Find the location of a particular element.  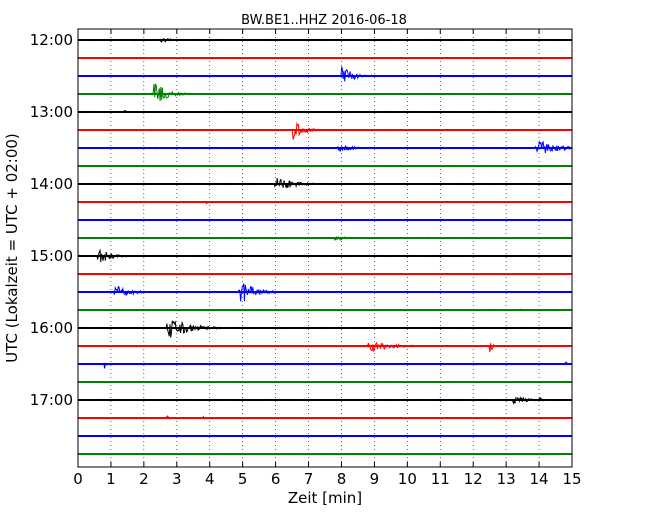

y-tick-label-2: 14:00 is located at coordinates (51, 184).